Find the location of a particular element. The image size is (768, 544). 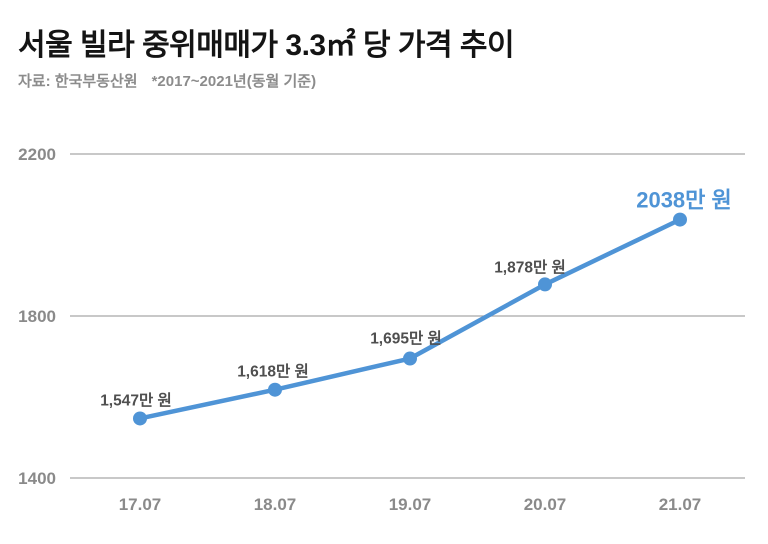

data-label: 1,547만 원 is located at coordinates (136, 400).